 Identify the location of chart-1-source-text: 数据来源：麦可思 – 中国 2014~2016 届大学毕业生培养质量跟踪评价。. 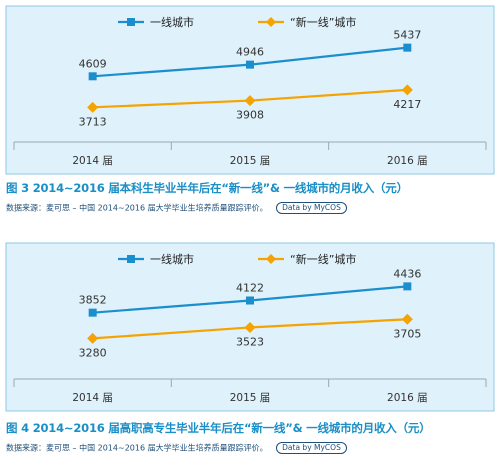
(137, 208).